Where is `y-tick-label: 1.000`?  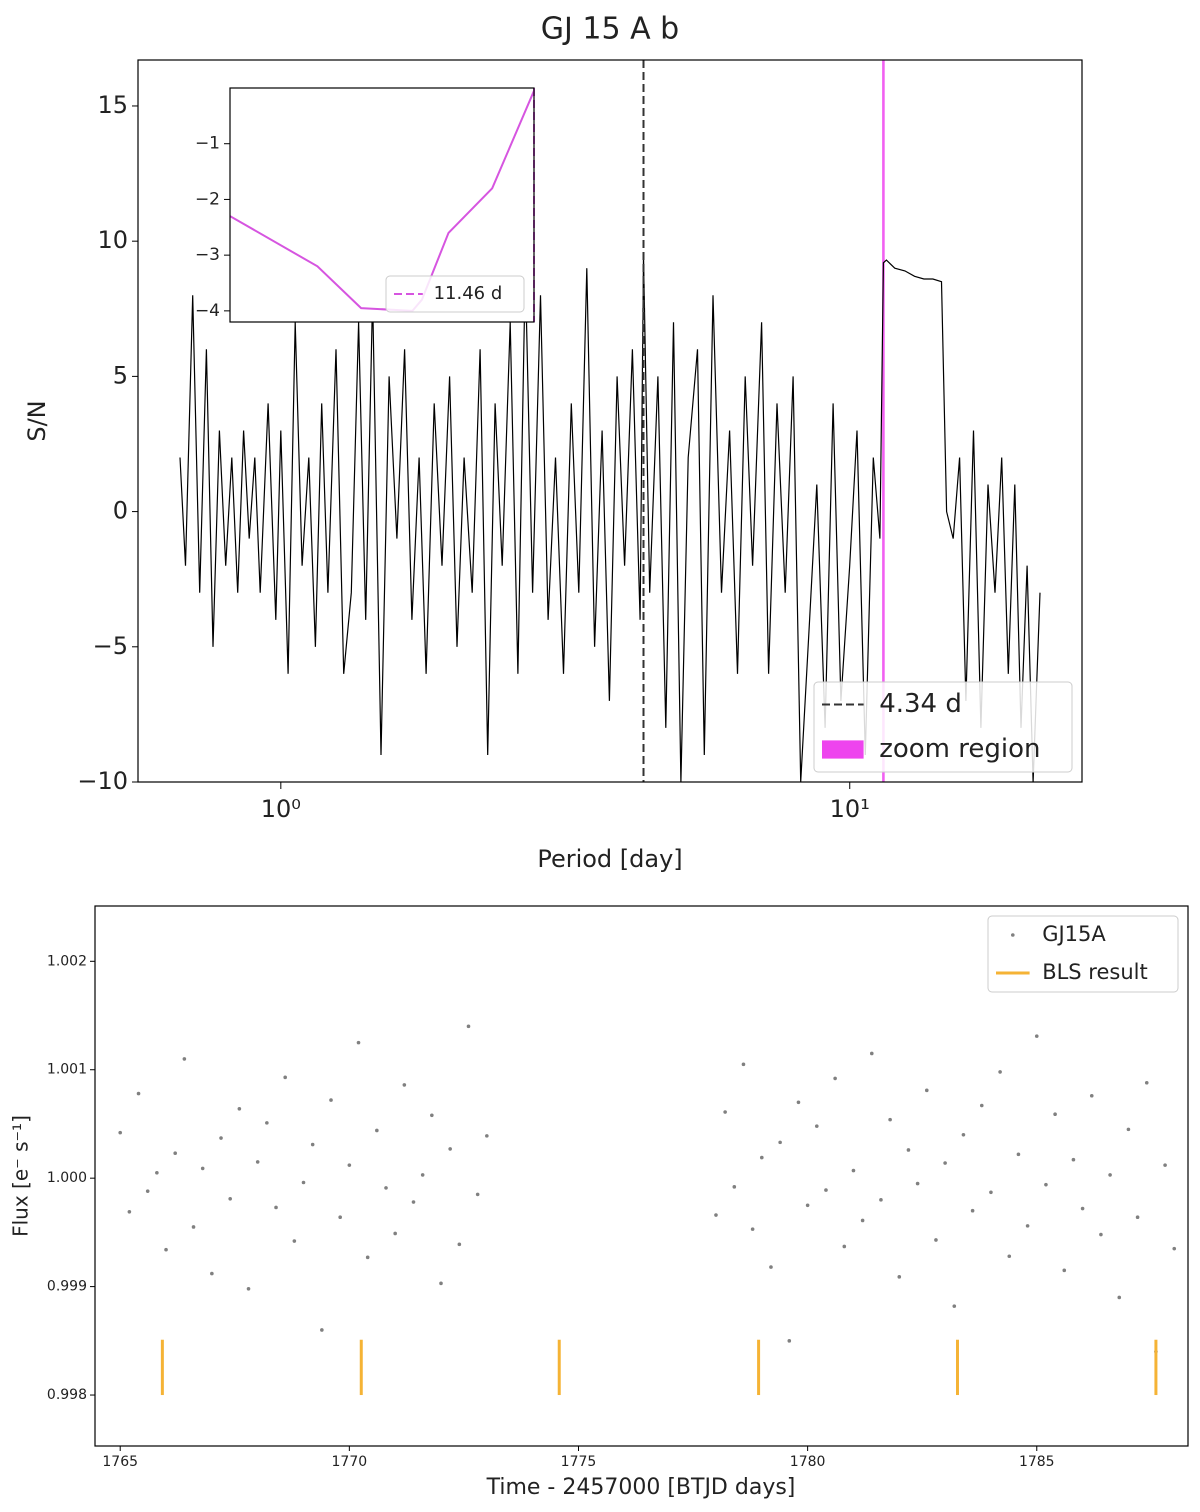 y-tick-label: 1.000 is located at coordinates (67, 1178).